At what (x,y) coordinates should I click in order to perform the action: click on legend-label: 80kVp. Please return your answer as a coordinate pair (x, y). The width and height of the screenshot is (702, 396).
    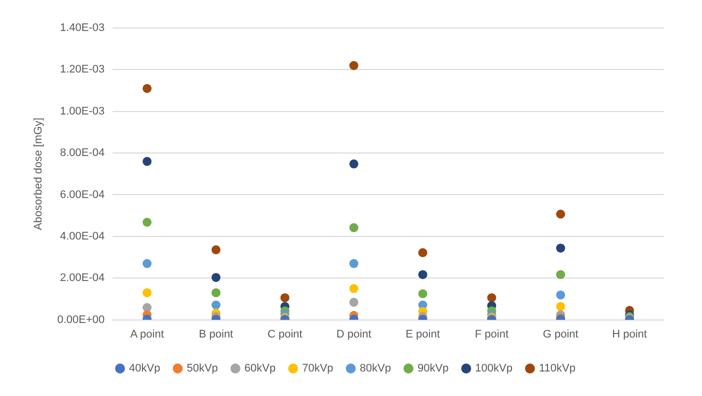
    Looking at the image, I should click on (375, 368).